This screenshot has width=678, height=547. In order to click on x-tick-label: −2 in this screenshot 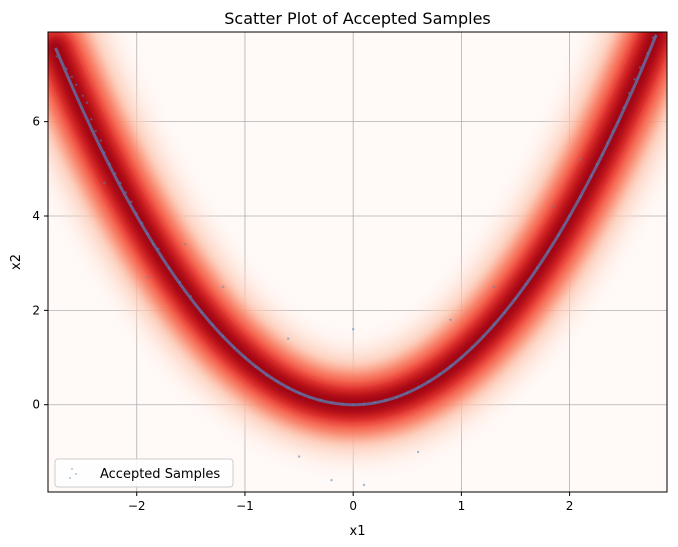, I will do `click(137, 506)`.